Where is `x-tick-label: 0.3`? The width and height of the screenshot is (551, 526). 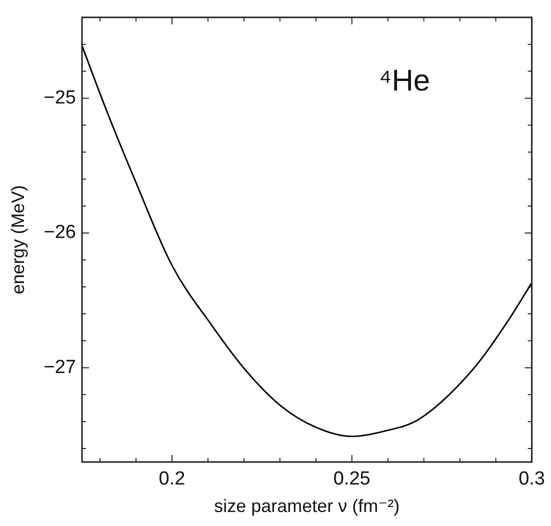 x-tick-label: 0.3 is located at coordinates (532, 479).